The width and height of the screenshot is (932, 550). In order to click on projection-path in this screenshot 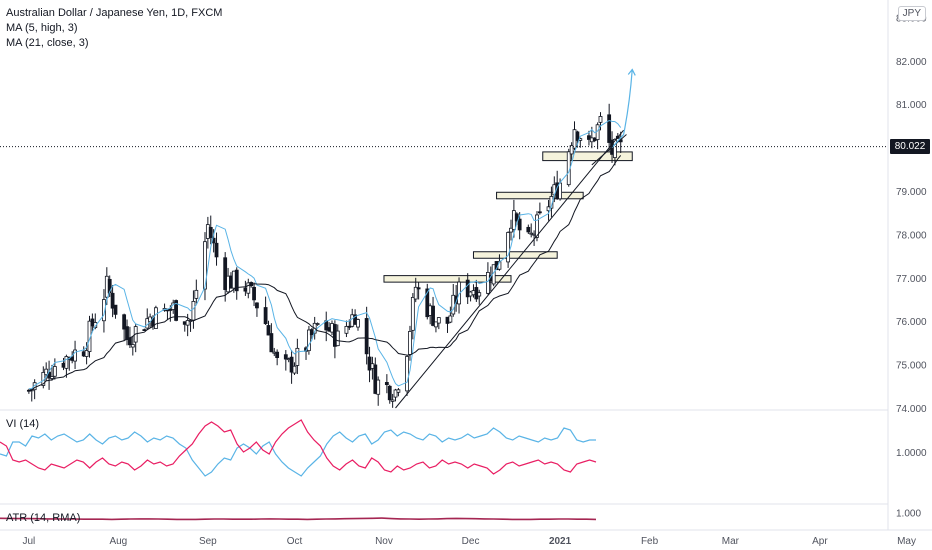, I will do `click(622, 108)`.